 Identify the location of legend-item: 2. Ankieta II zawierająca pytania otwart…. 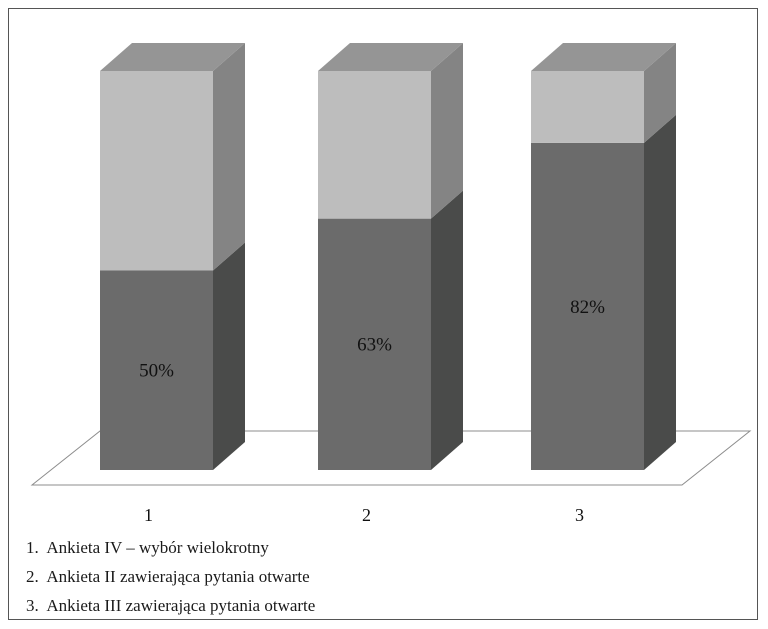
(170, 576).